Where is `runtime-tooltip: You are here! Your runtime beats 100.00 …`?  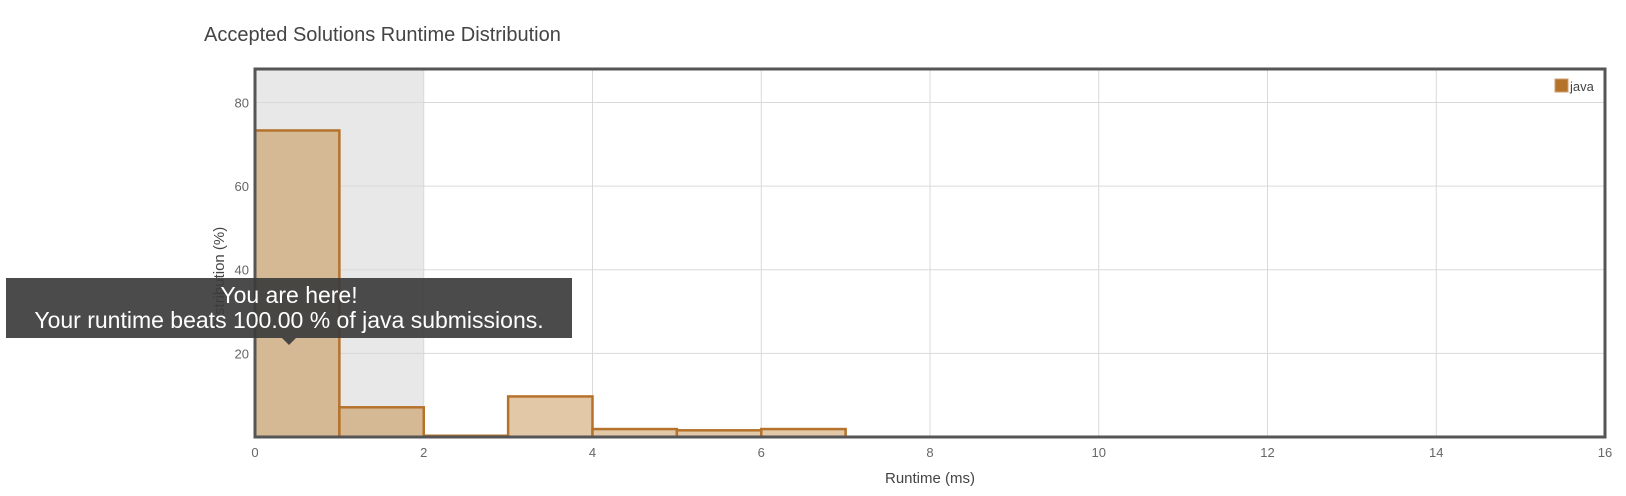
runtime-tooltip: You are here! Your runtime beats 100.00 … is located at coordinates (289, 311).